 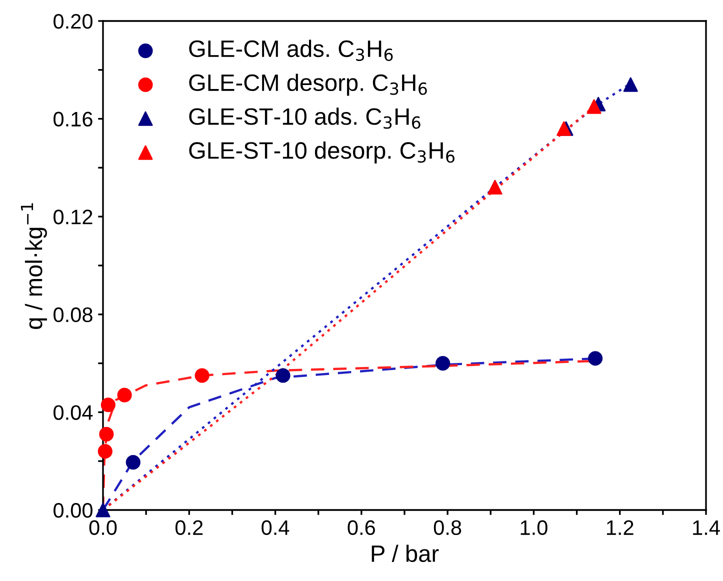 I want to click on y-tick-label: 0.16, so click(x=73, y=119).